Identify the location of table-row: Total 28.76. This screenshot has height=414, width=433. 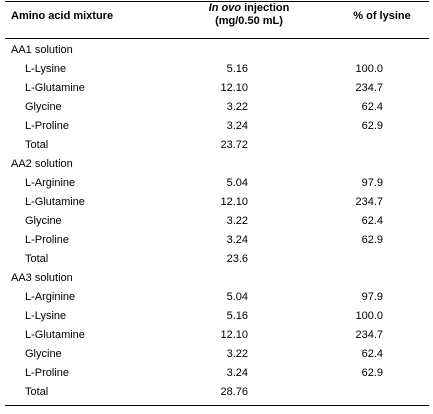
(217, 395).